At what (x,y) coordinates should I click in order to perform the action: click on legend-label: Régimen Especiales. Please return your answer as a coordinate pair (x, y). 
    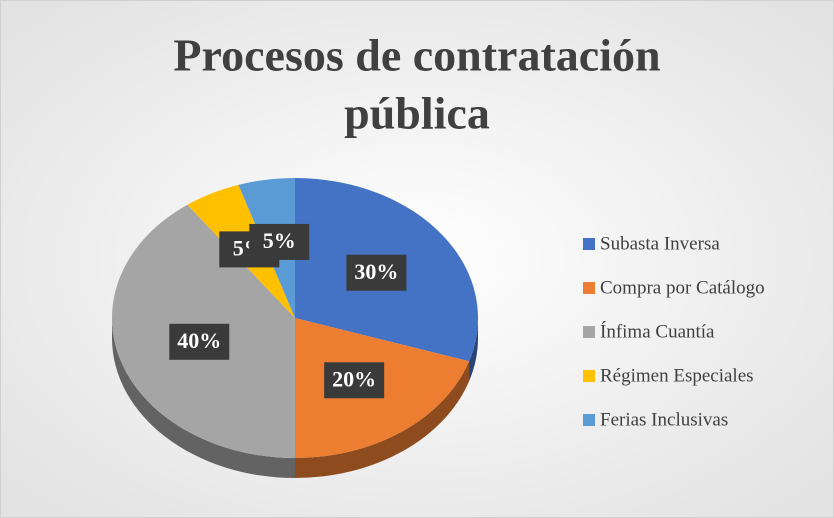
    Looking at the image, I should click on (677, 375).